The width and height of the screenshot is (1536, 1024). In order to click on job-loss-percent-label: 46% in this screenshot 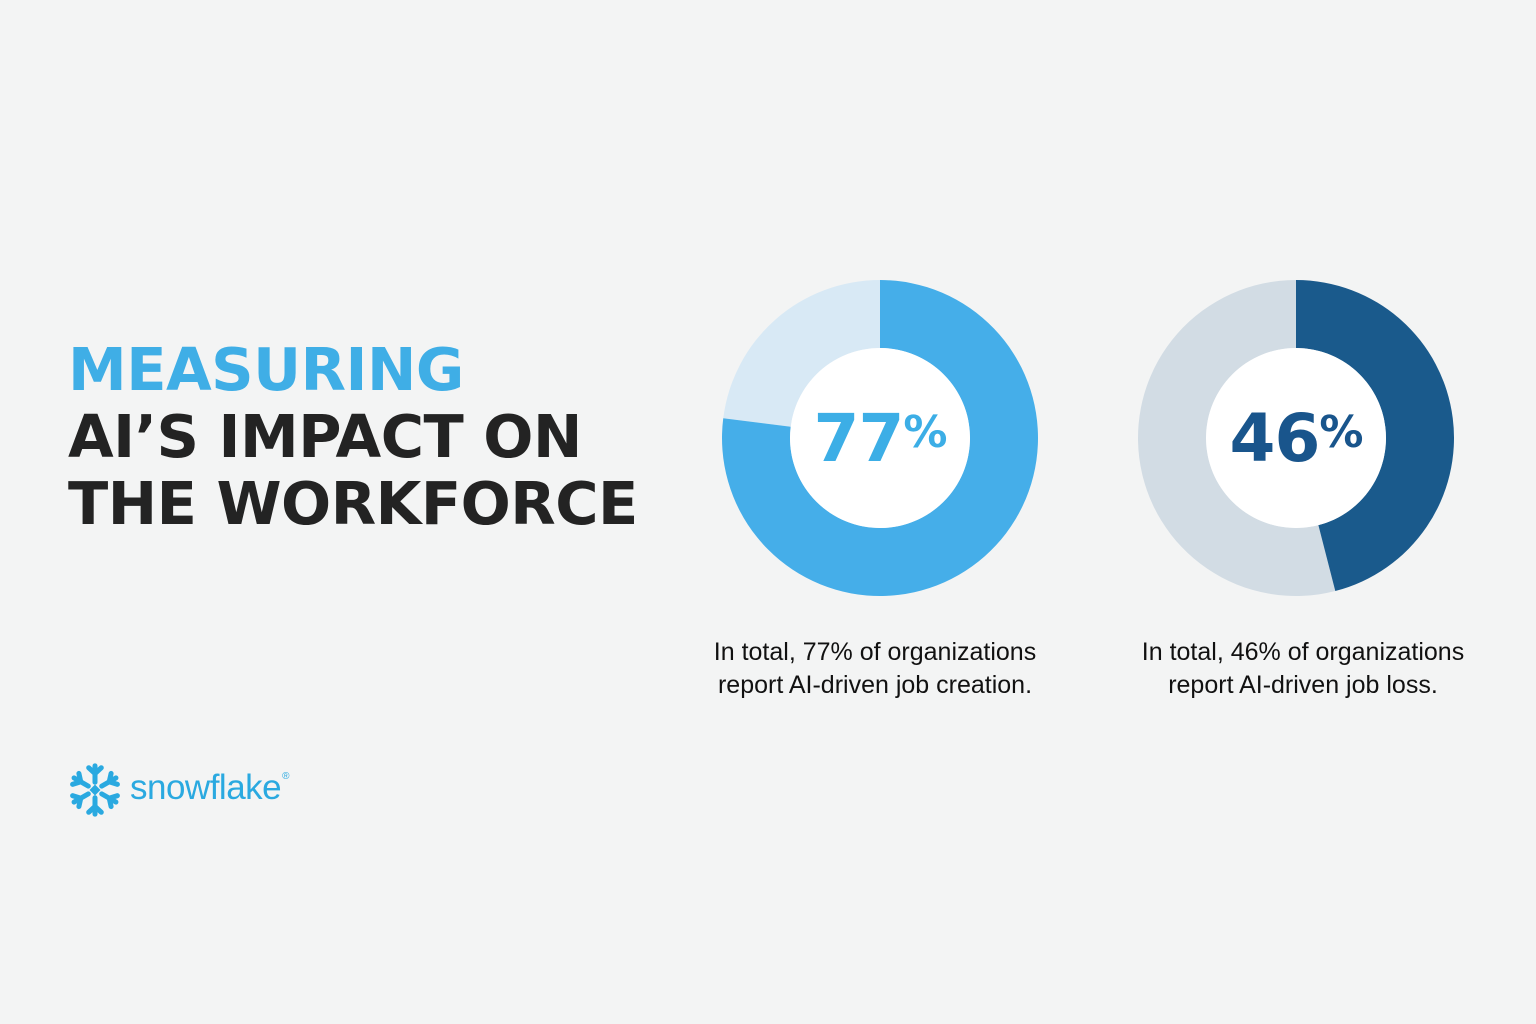, I will do `click(1296, 438)`.